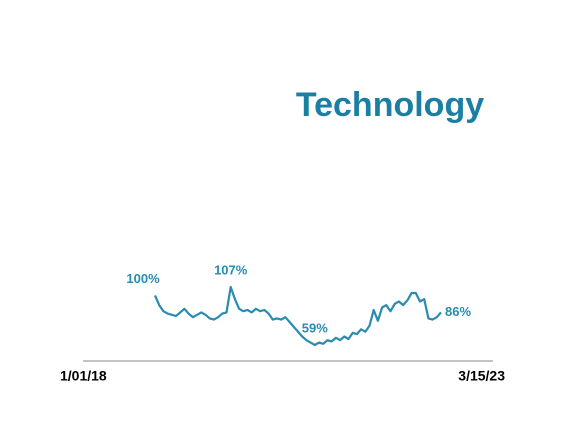 This screenshot has height=440, width=564. Describe the element at coordinates (481, 376) in the screenshot. I see `x-tick-label: 3/15/23` at that location.